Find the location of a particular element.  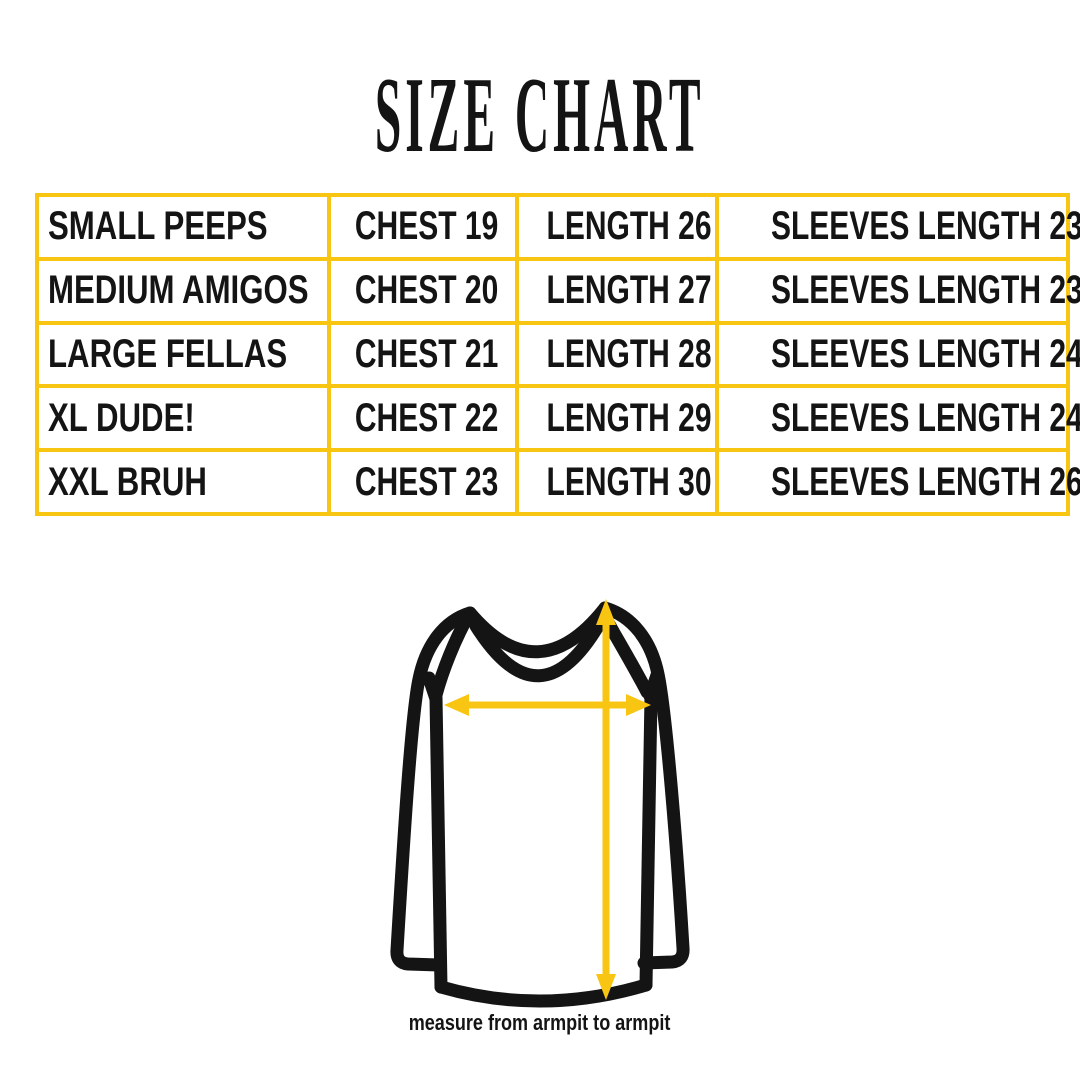

size-cell: XL DUDE! is located at coordinates (183, 418).